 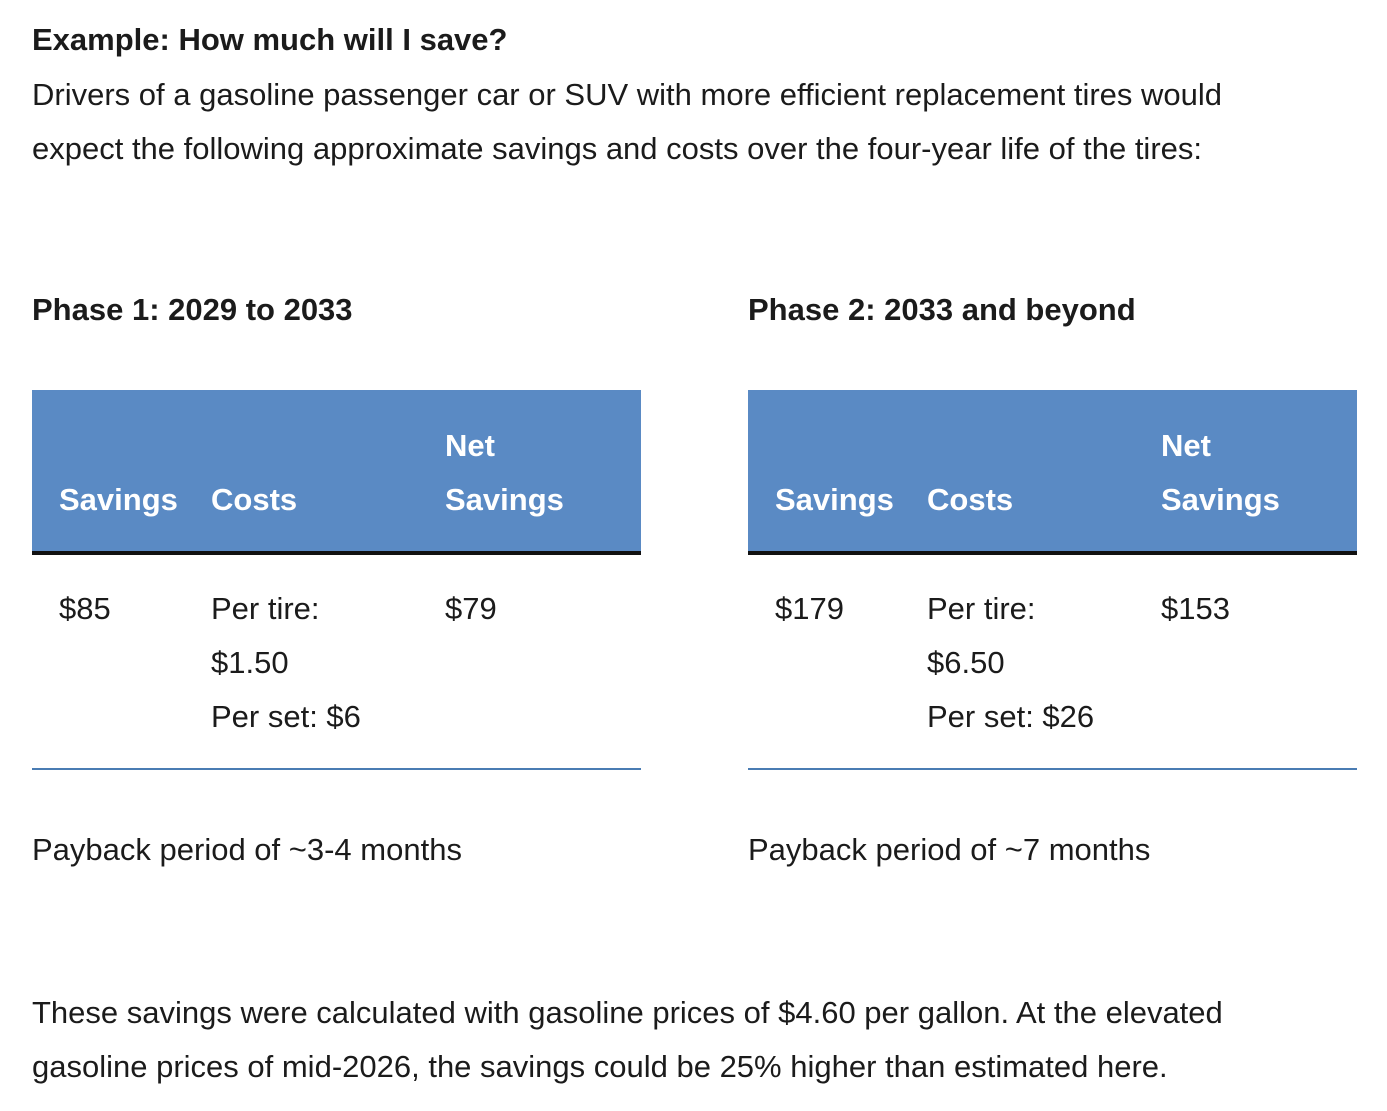 What do you see at coordinates (1195, 608) in the screenshot?
I see `cell-net-savings: $153` at bounding box center [1195, 608].